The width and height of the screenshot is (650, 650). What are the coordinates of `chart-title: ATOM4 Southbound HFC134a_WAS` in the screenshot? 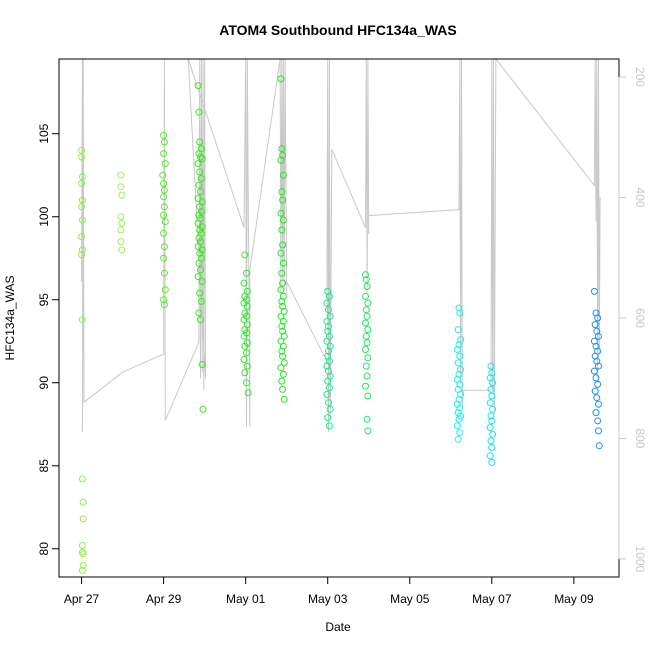 It's located at (338, 30).